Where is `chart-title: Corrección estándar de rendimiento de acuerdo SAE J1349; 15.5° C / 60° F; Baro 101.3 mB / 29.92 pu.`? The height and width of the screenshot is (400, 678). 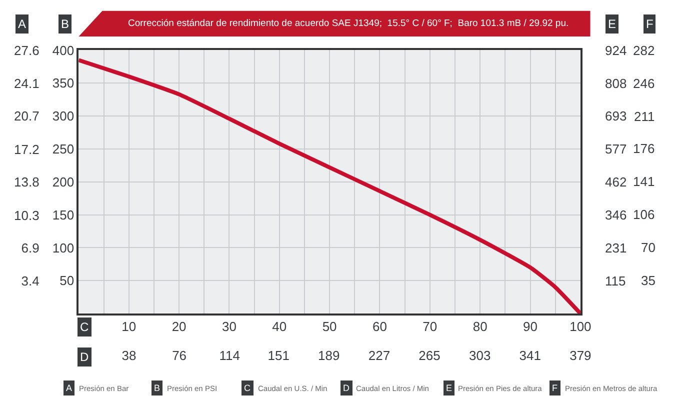
chart-title: Corrección estándar de rendimiento de acuerdo SAE J1349; 15.5° C / 60° F; Baro 101.3 mB / 29.92 pu. is located at coordinates (348, 23).